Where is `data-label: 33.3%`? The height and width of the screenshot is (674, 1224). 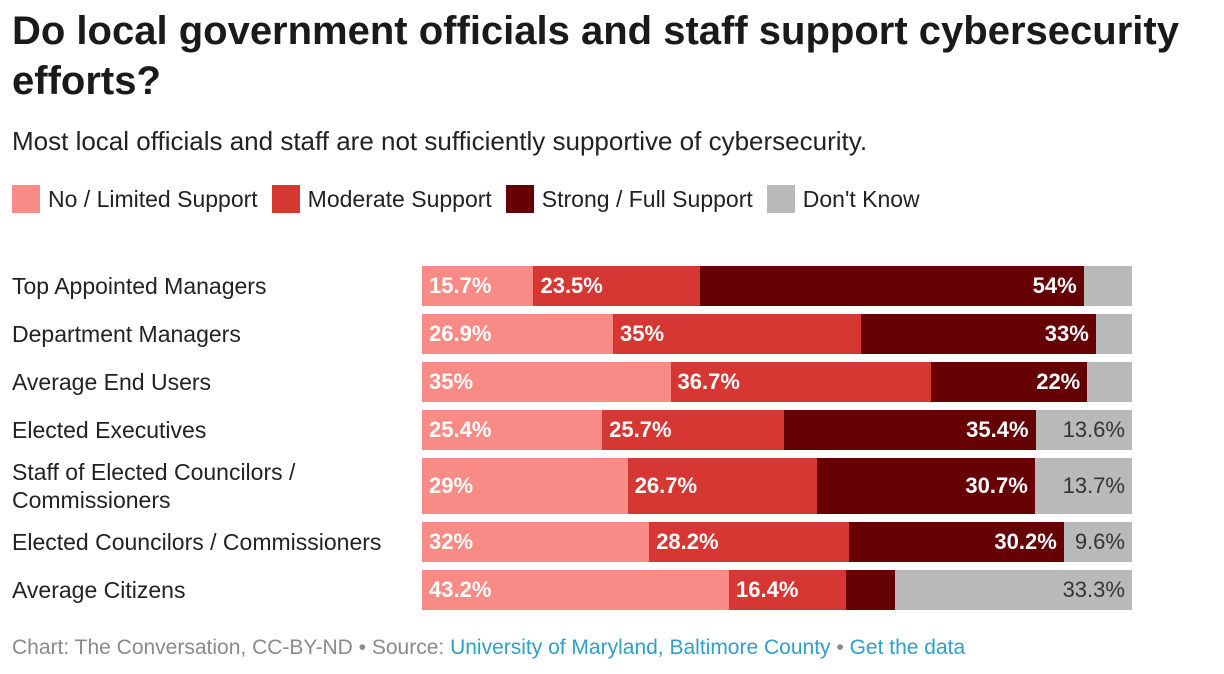
data-label: 33.3% is located at coordinates (1093, 589).